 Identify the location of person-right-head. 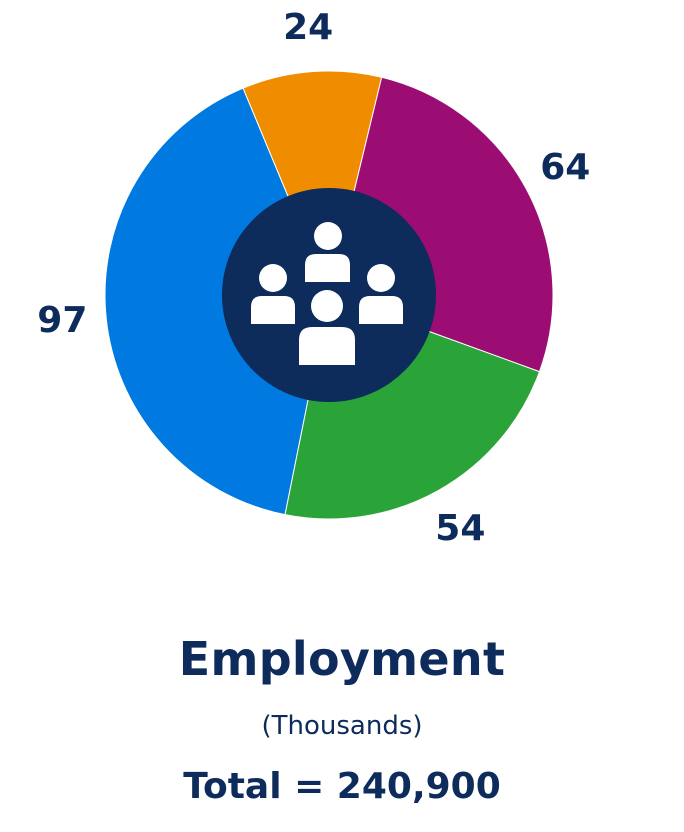
(381, 278).